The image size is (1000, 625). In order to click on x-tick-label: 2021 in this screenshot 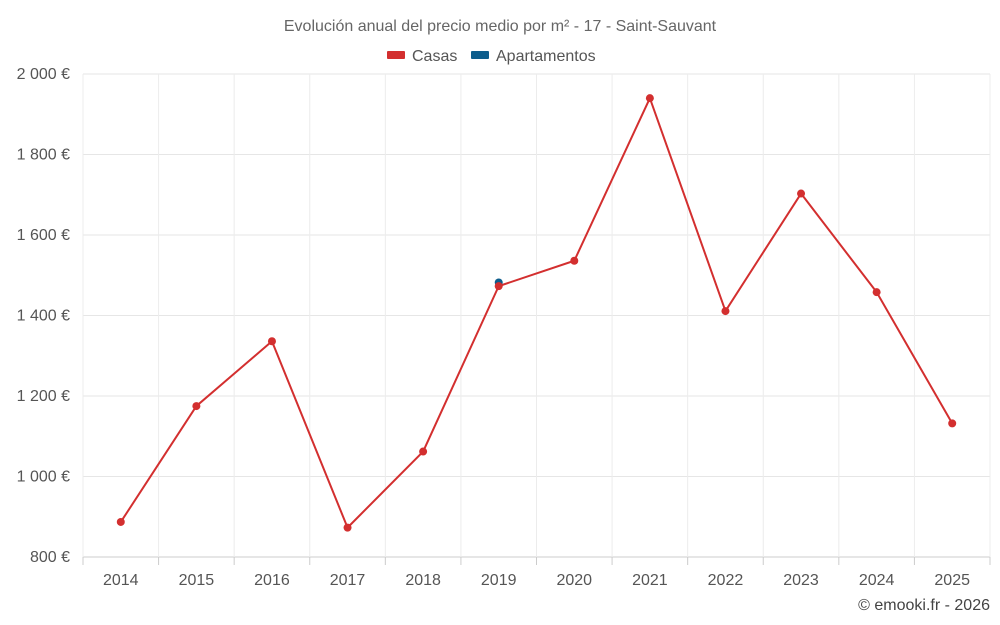, I will do `click(650, 580)`.